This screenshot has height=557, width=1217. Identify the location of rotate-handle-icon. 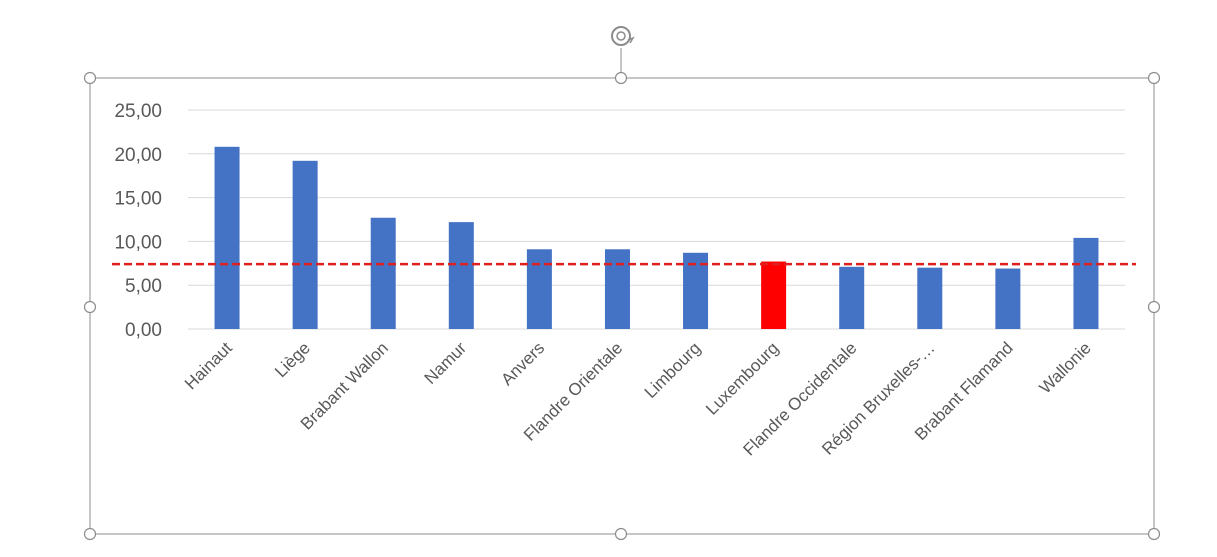
(623, 36).